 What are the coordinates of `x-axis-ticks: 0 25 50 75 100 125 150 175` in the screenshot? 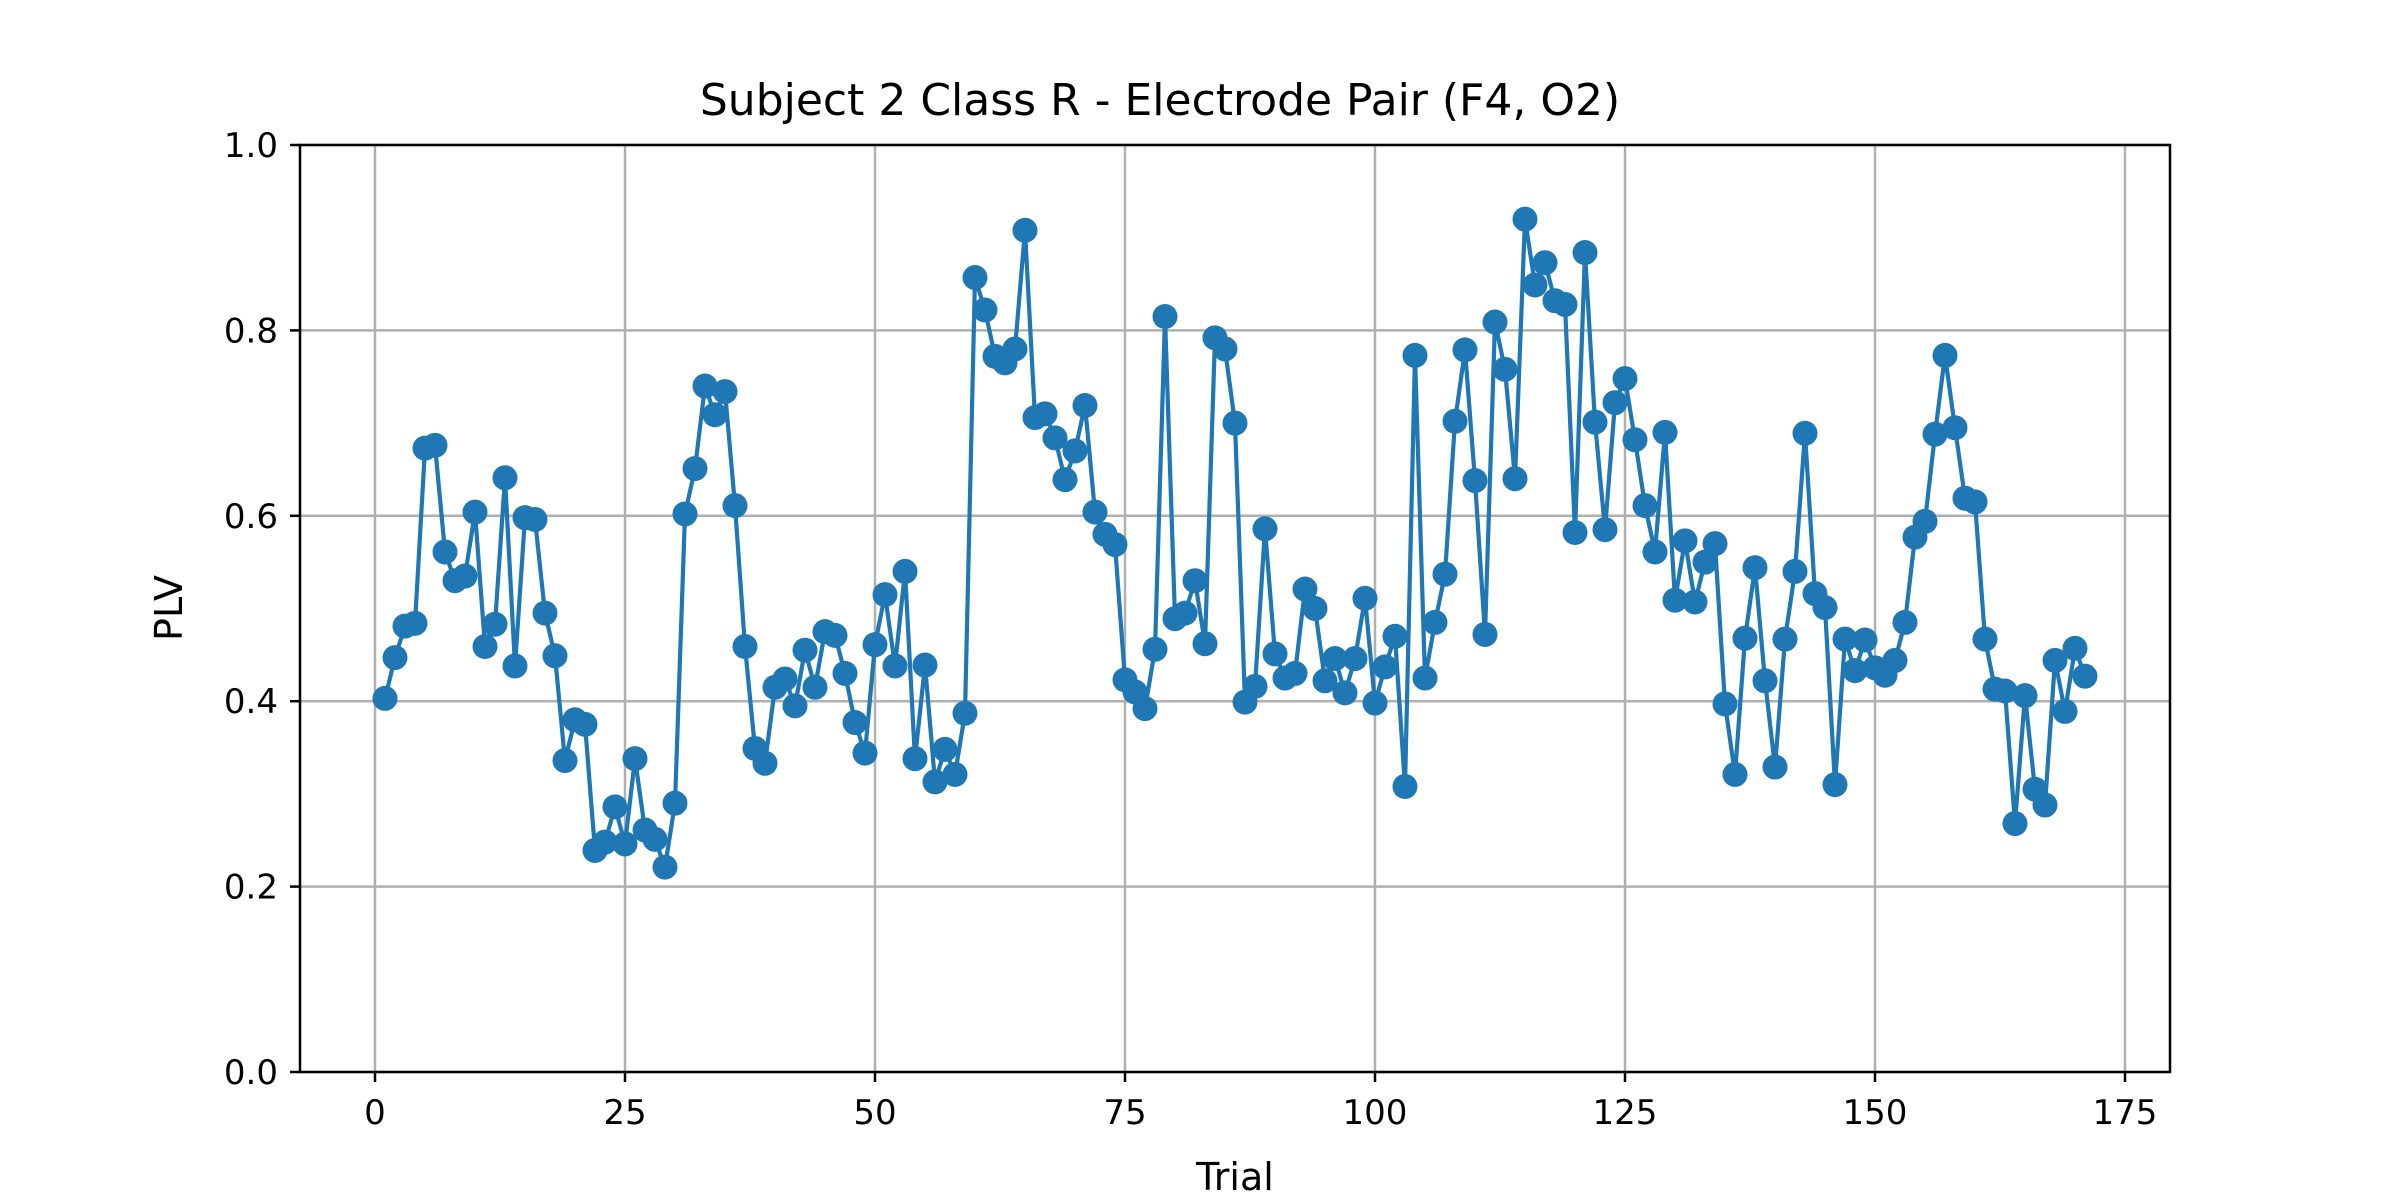 It's located at (1260, 1102).